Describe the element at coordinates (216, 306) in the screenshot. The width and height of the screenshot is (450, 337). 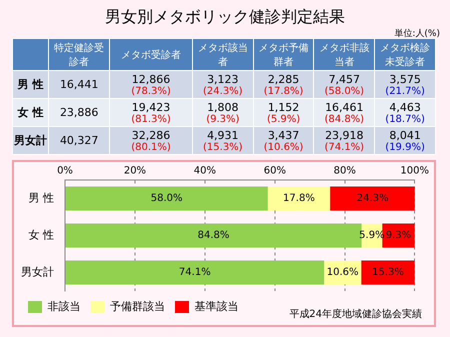
I see `legend-label: 基準該当` at that location.